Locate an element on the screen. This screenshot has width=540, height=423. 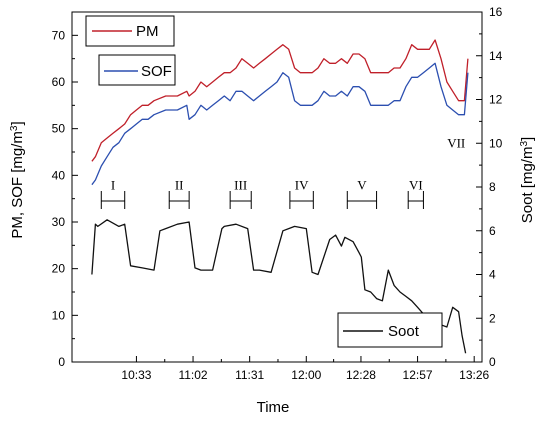
y-tick-label: 0 is located at coordinates (61, 362).